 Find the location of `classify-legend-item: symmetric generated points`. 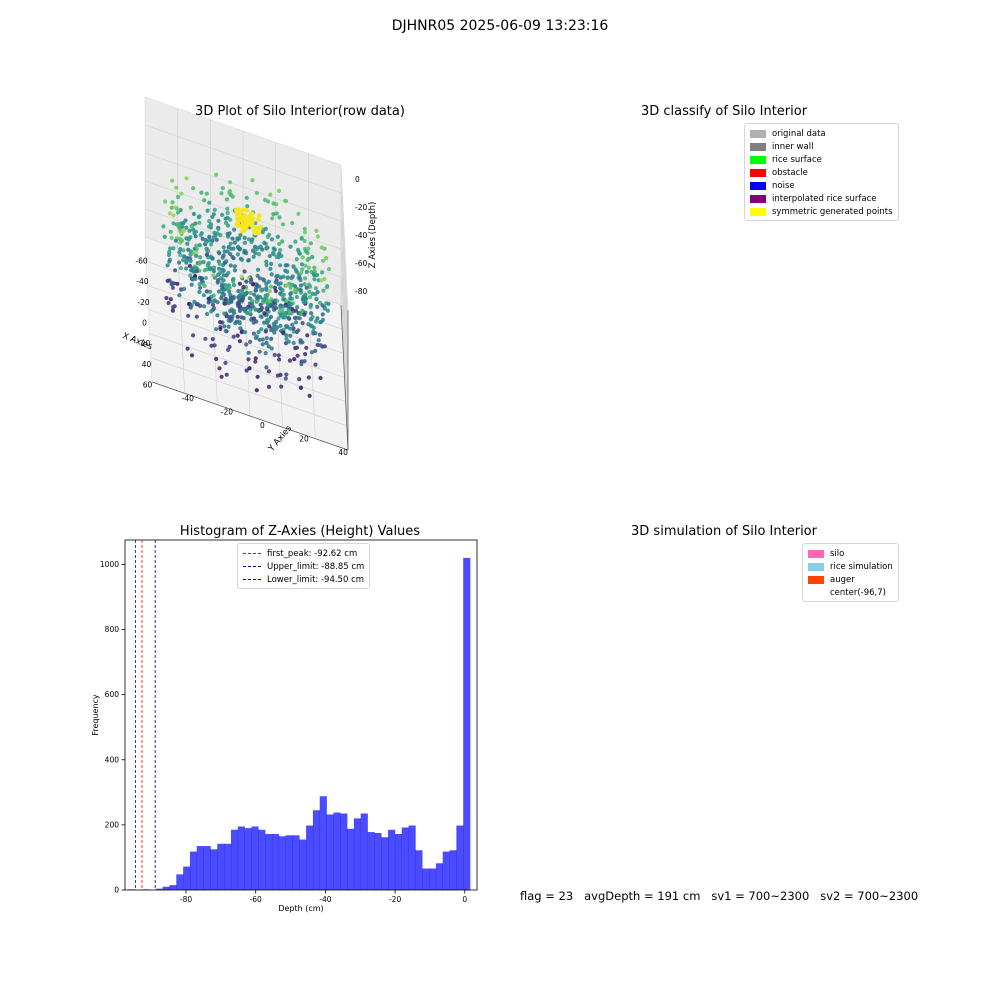

classify-legend-item: symmetric generated points is located at coordinates (821, 211).